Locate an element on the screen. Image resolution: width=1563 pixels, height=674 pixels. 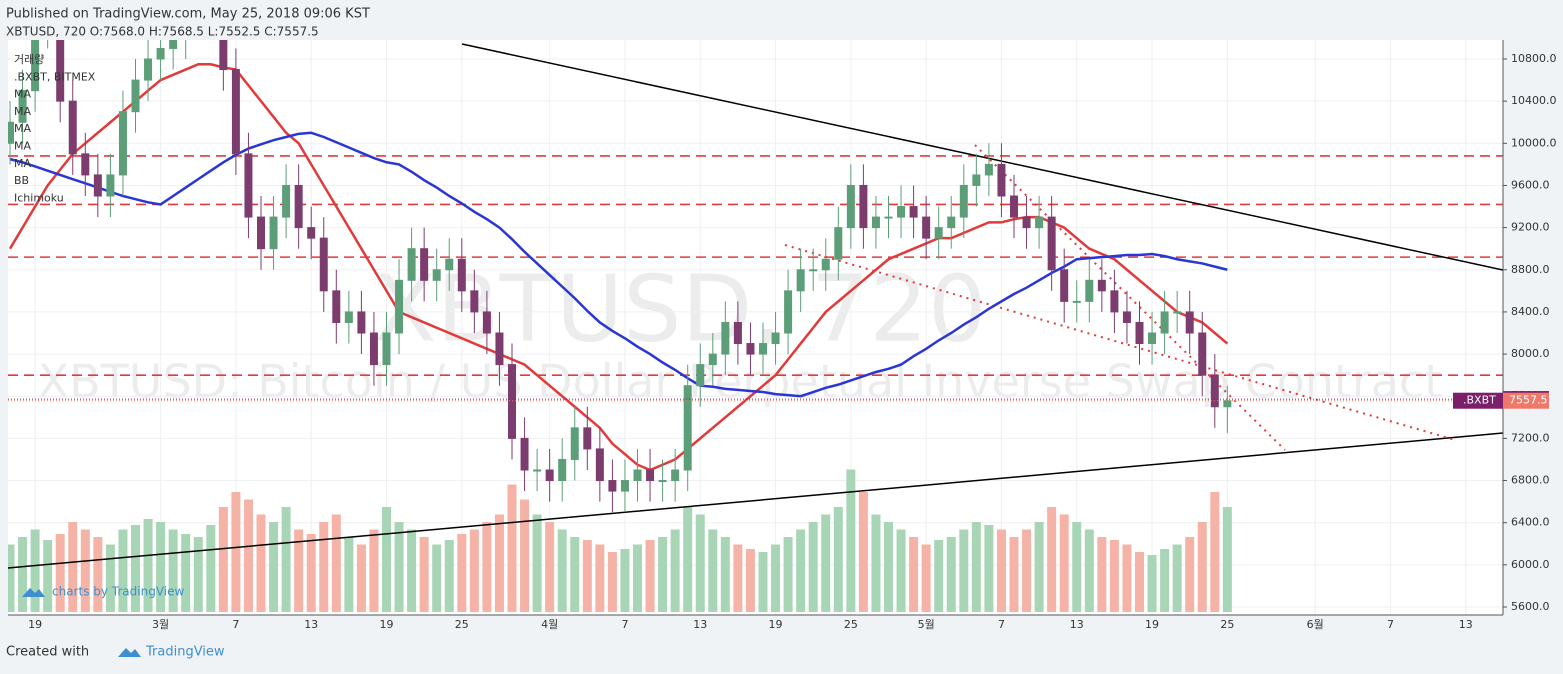
footer-created: Created with is located at coordinates (47, 652).